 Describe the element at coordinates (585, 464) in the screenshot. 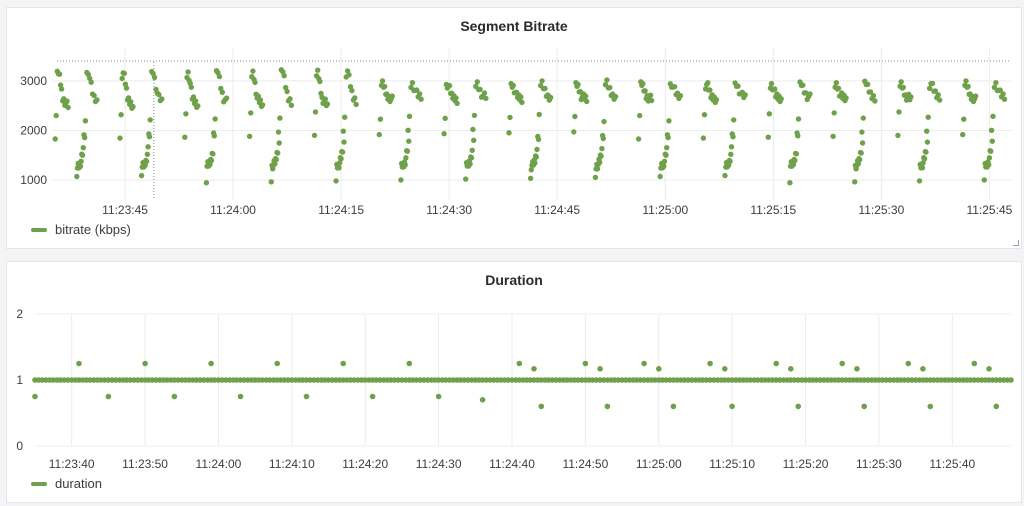

I see `x-tick-label: 11:24:50` at that location.